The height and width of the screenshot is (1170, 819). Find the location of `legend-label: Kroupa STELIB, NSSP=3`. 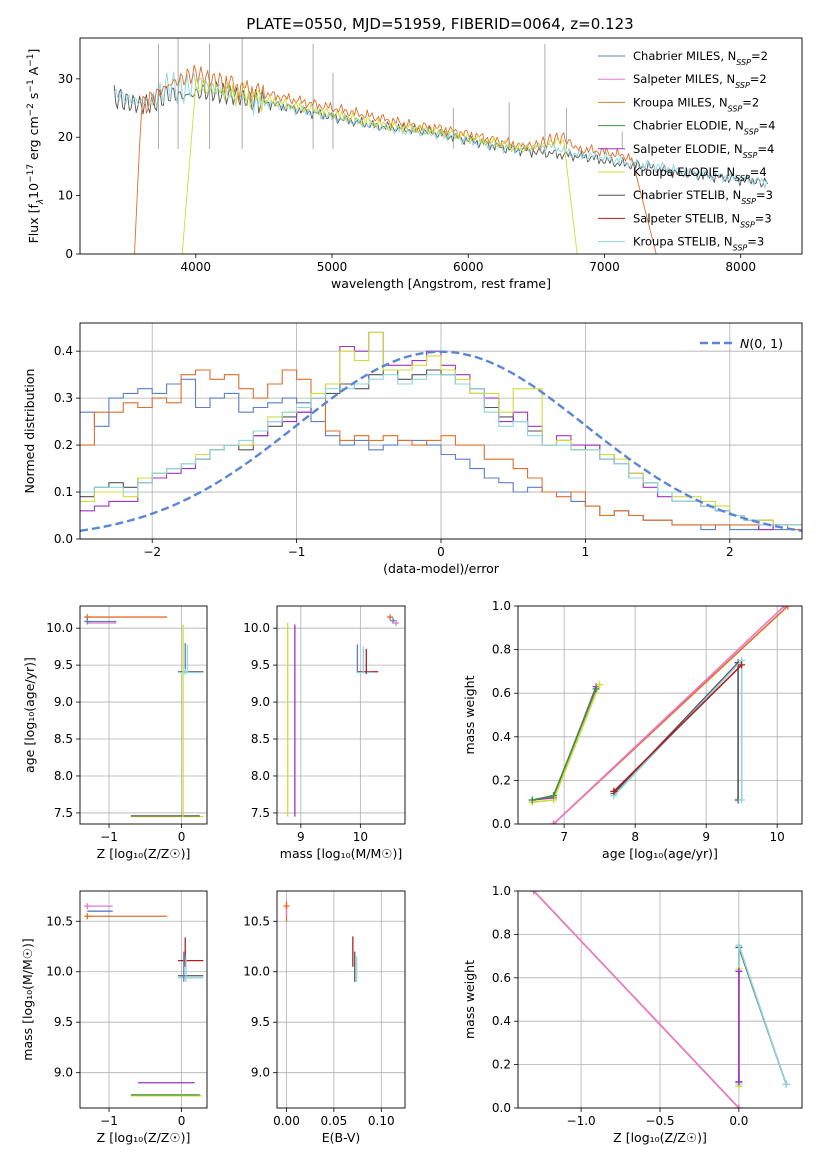

legend-label: Kroupa STELIB, NSSP=3 is located at coordinates (698, 244).